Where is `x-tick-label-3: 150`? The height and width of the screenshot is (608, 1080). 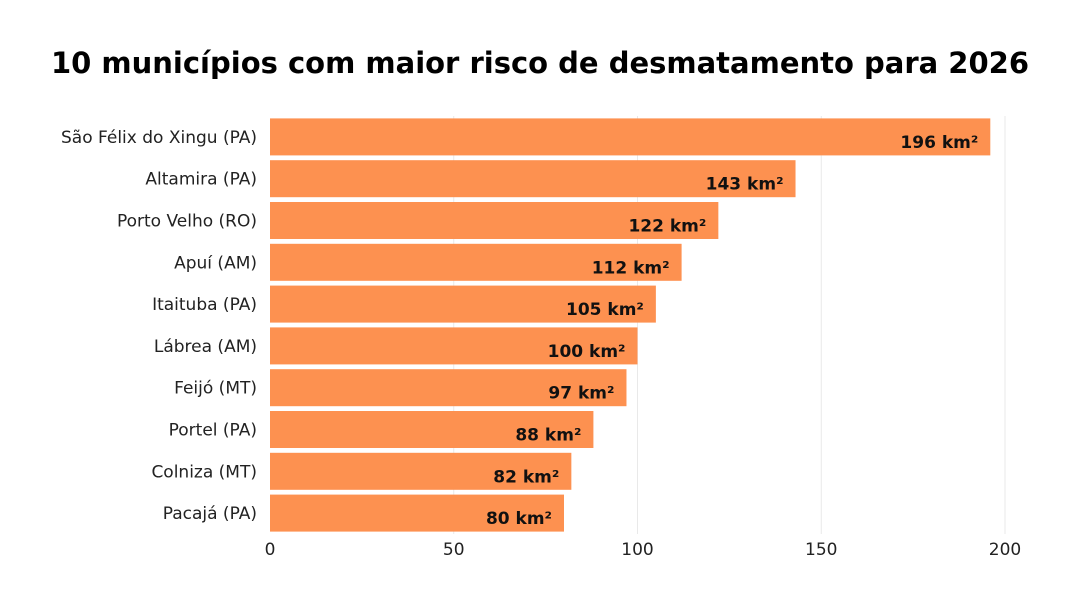
x-tick-label-3: 150 is located at coordinates (821, 550).